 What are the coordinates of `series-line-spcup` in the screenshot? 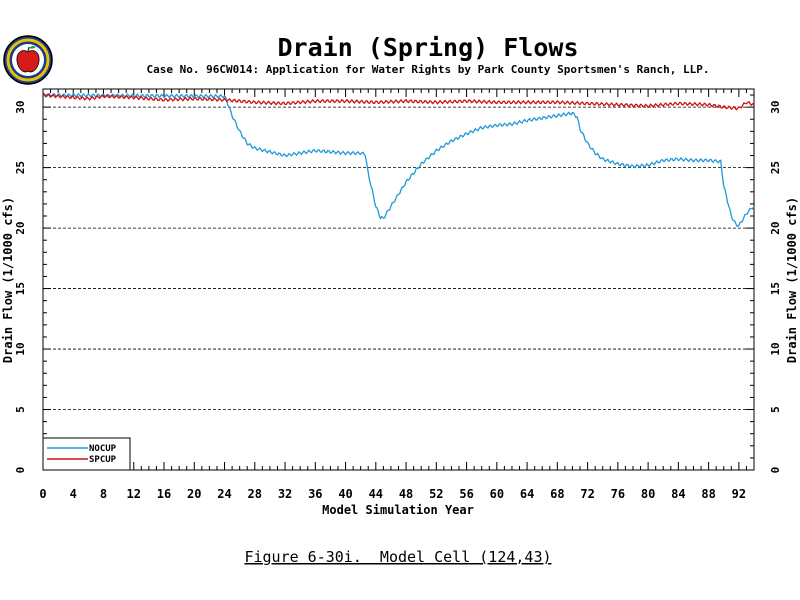 It's located at (398, 101).